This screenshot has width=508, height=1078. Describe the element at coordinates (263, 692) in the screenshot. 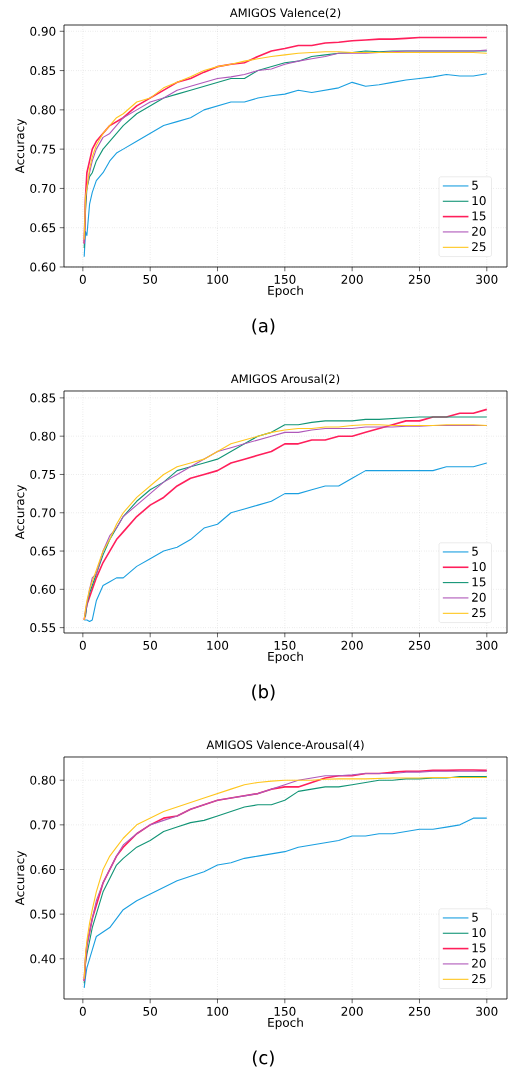

I see `text: (b)` at that location.